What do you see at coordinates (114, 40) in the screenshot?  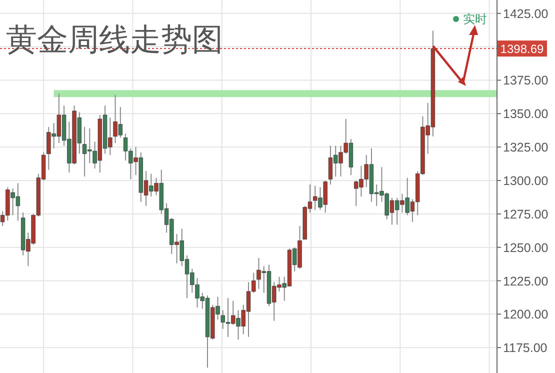 I see `text: 黄金周线走势图` at bounding box center [114, 40].